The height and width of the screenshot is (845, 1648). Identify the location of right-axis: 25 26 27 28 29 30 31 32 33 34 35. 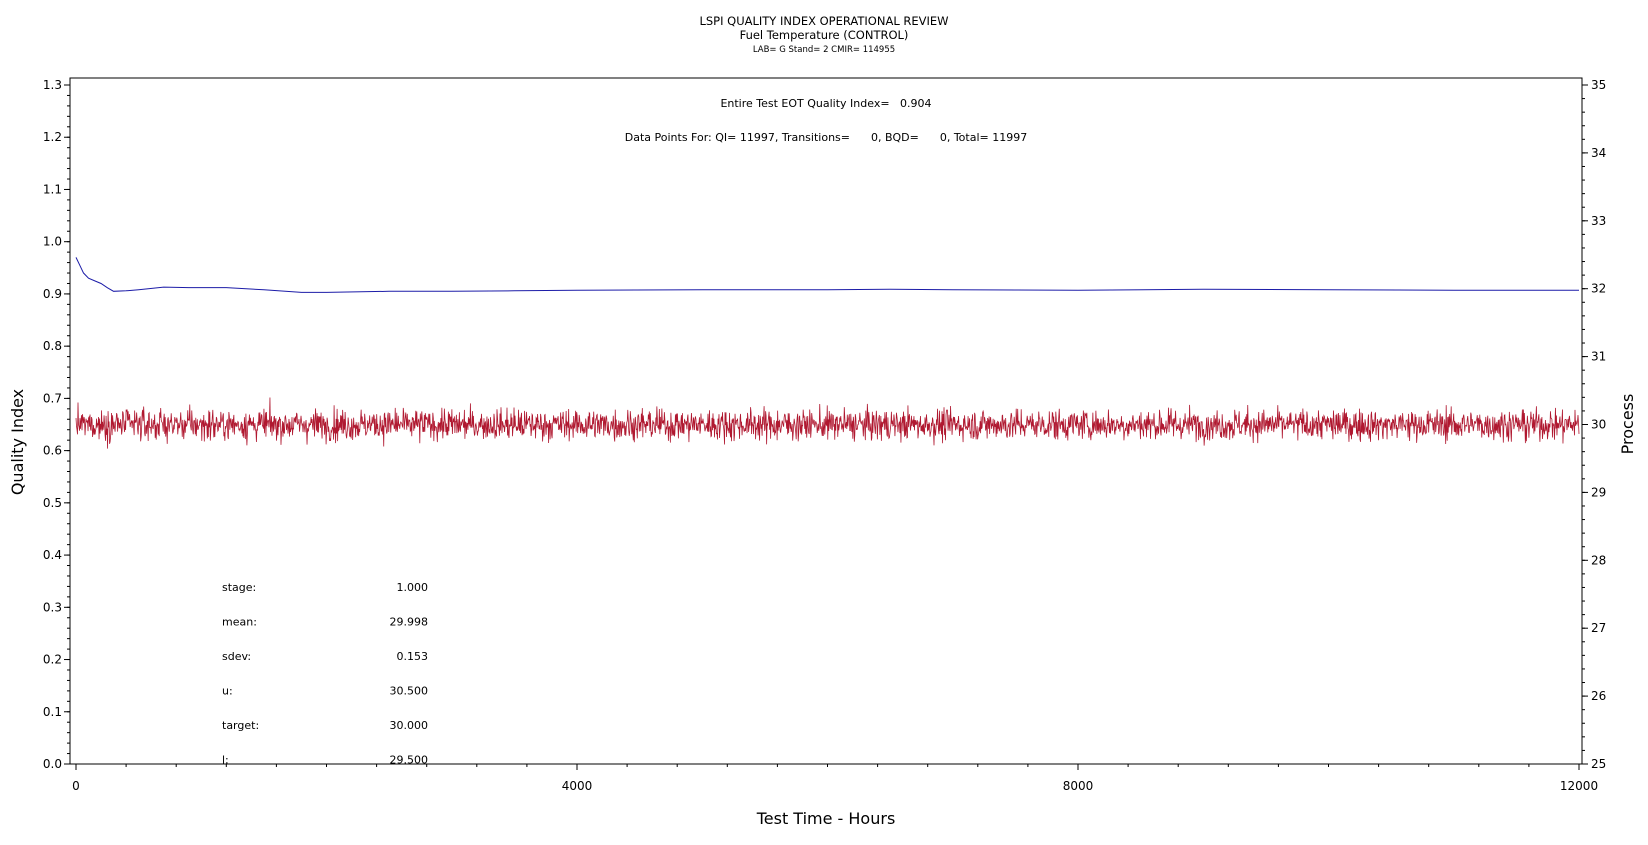
(1594, 424).